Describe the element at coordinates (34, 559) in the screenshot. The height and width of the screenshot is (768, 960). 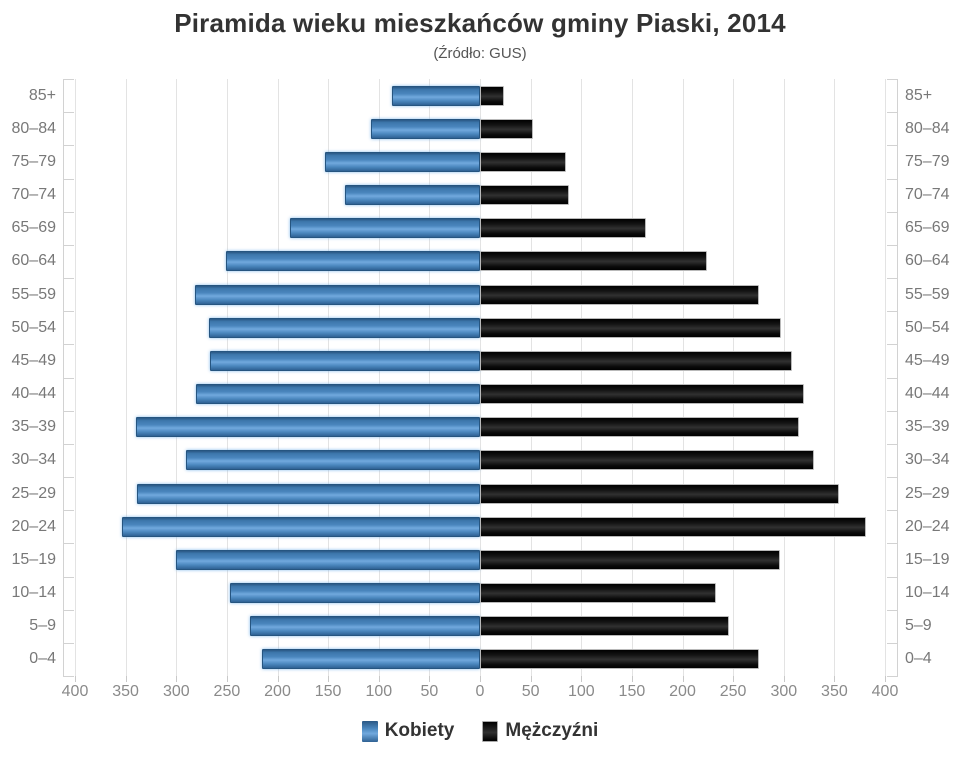
I see `age-label-left: 15–19` at that location.